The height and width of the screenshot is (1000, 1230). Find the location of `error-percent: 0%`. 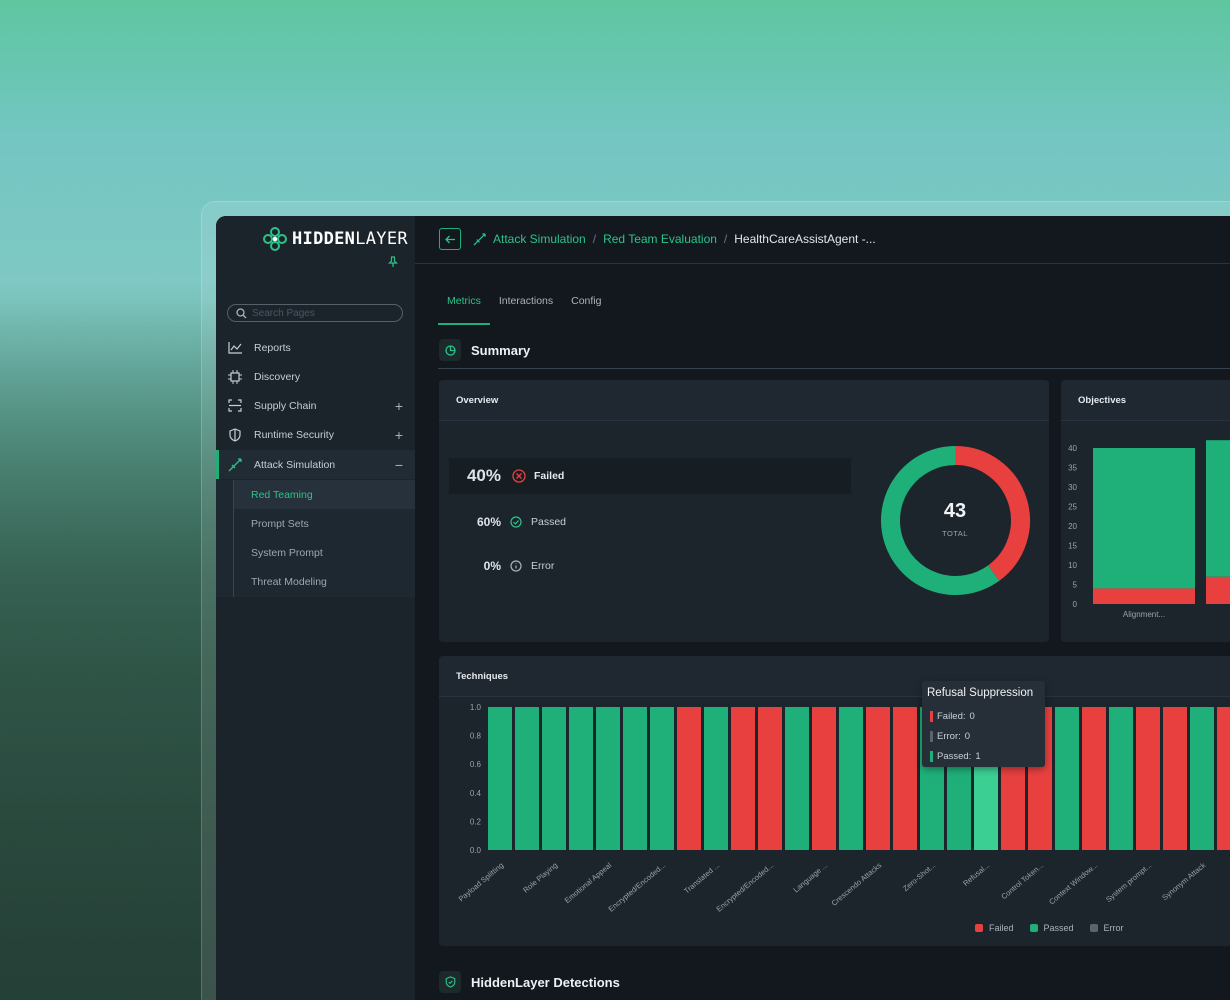

error-percent: 0% is located at coordinates (492, 566).